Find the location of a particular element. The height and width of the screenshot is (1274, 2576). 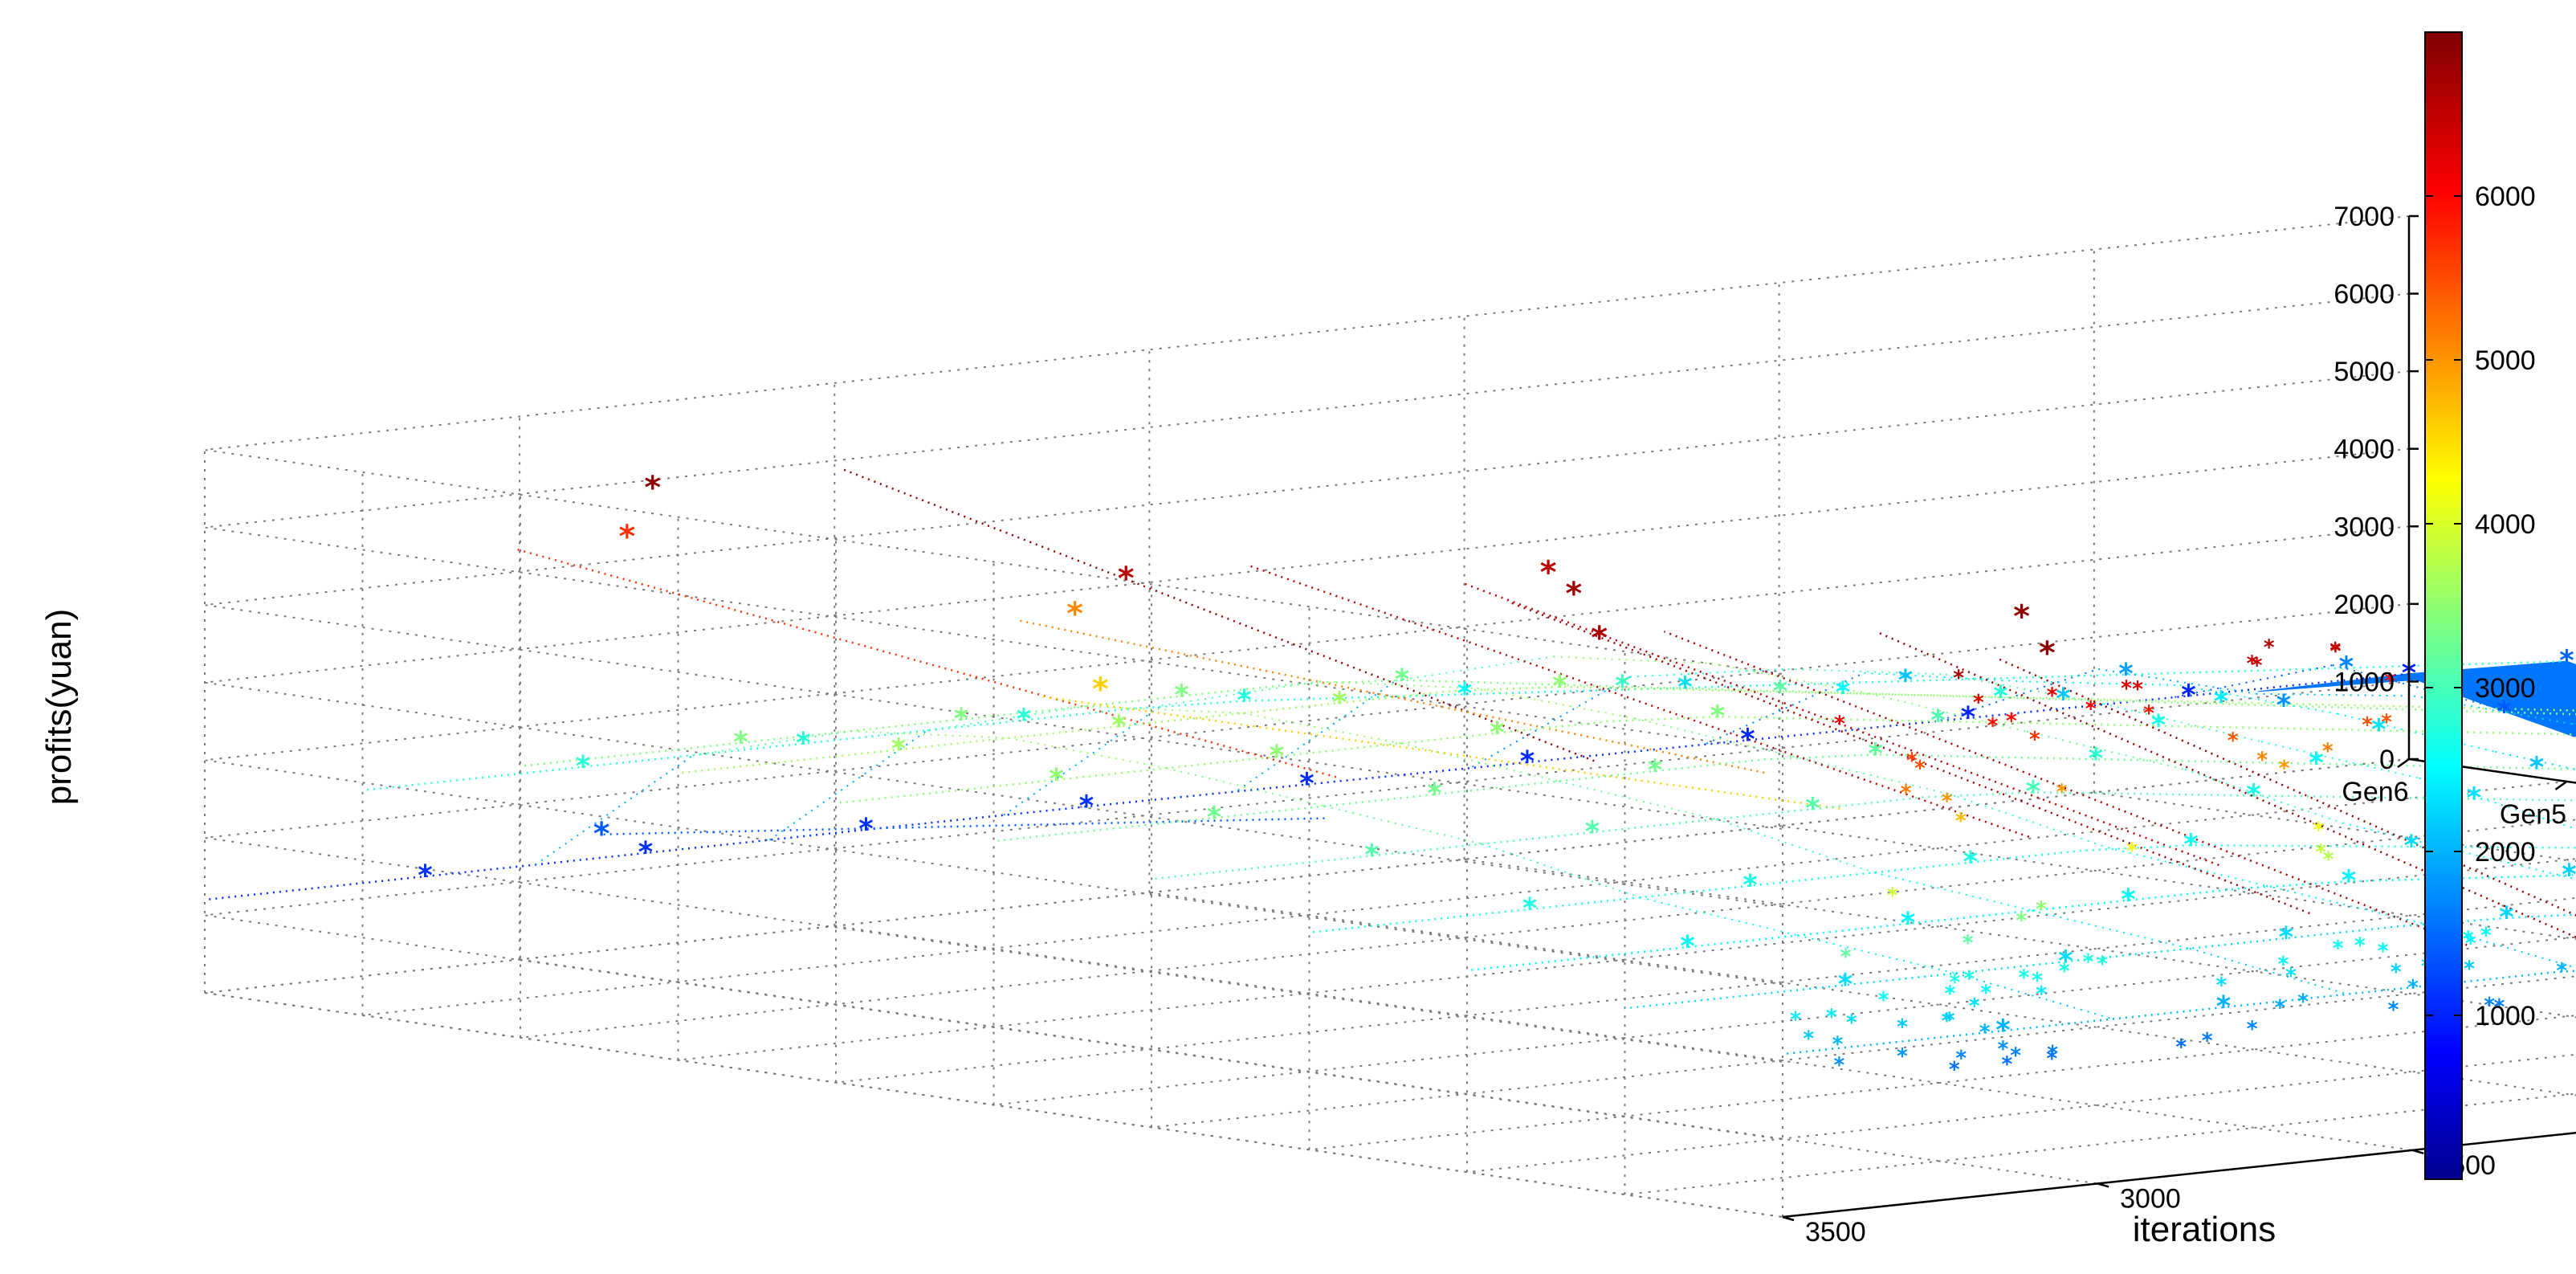

colorbar-tick-label: 4000 is located at coordinates (2505, 524).